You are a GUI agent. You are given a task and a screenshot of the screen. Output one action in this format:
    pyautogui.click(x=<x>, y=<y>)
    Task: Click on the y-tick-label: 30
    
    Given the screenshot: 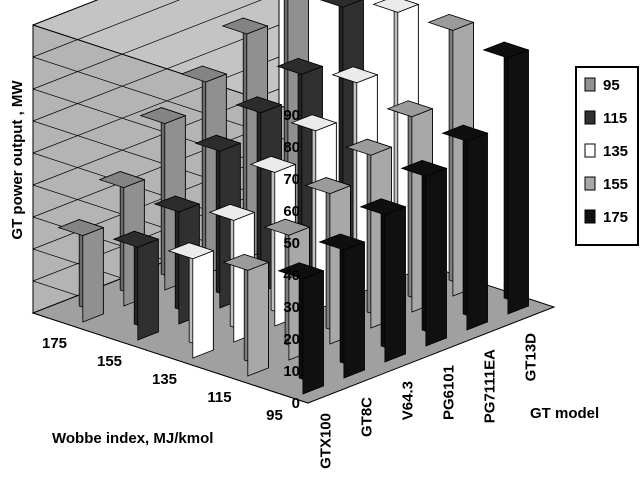 What is the action you would take?
    pyautogui.click(x=291, y=307)
    